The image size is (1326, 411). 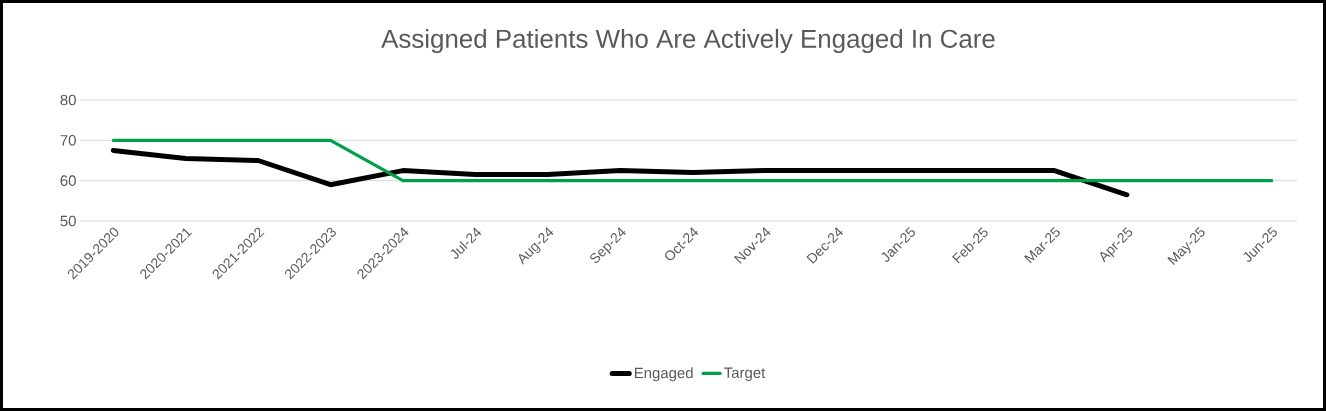 I want to click on y-tick-label: 80, so click(x=68, y=100).